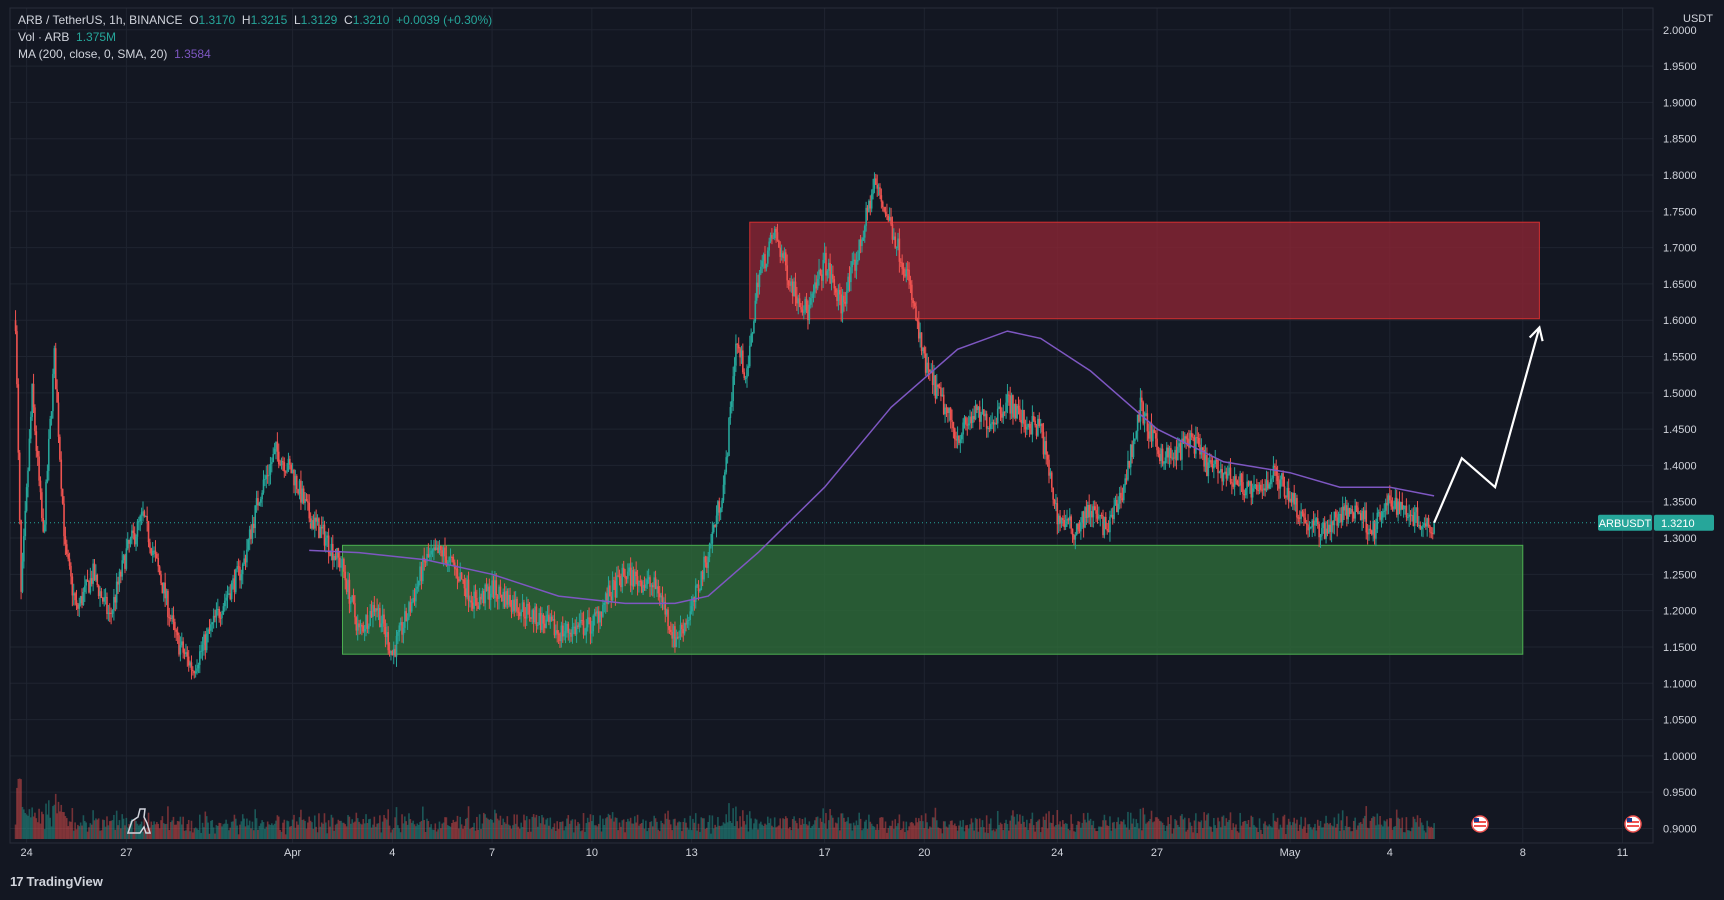 This screenshot has height=900, width=1724. I want to click on symbol-label: ARB / TetherUS, 1h, BINANCE, so click(100, 20).